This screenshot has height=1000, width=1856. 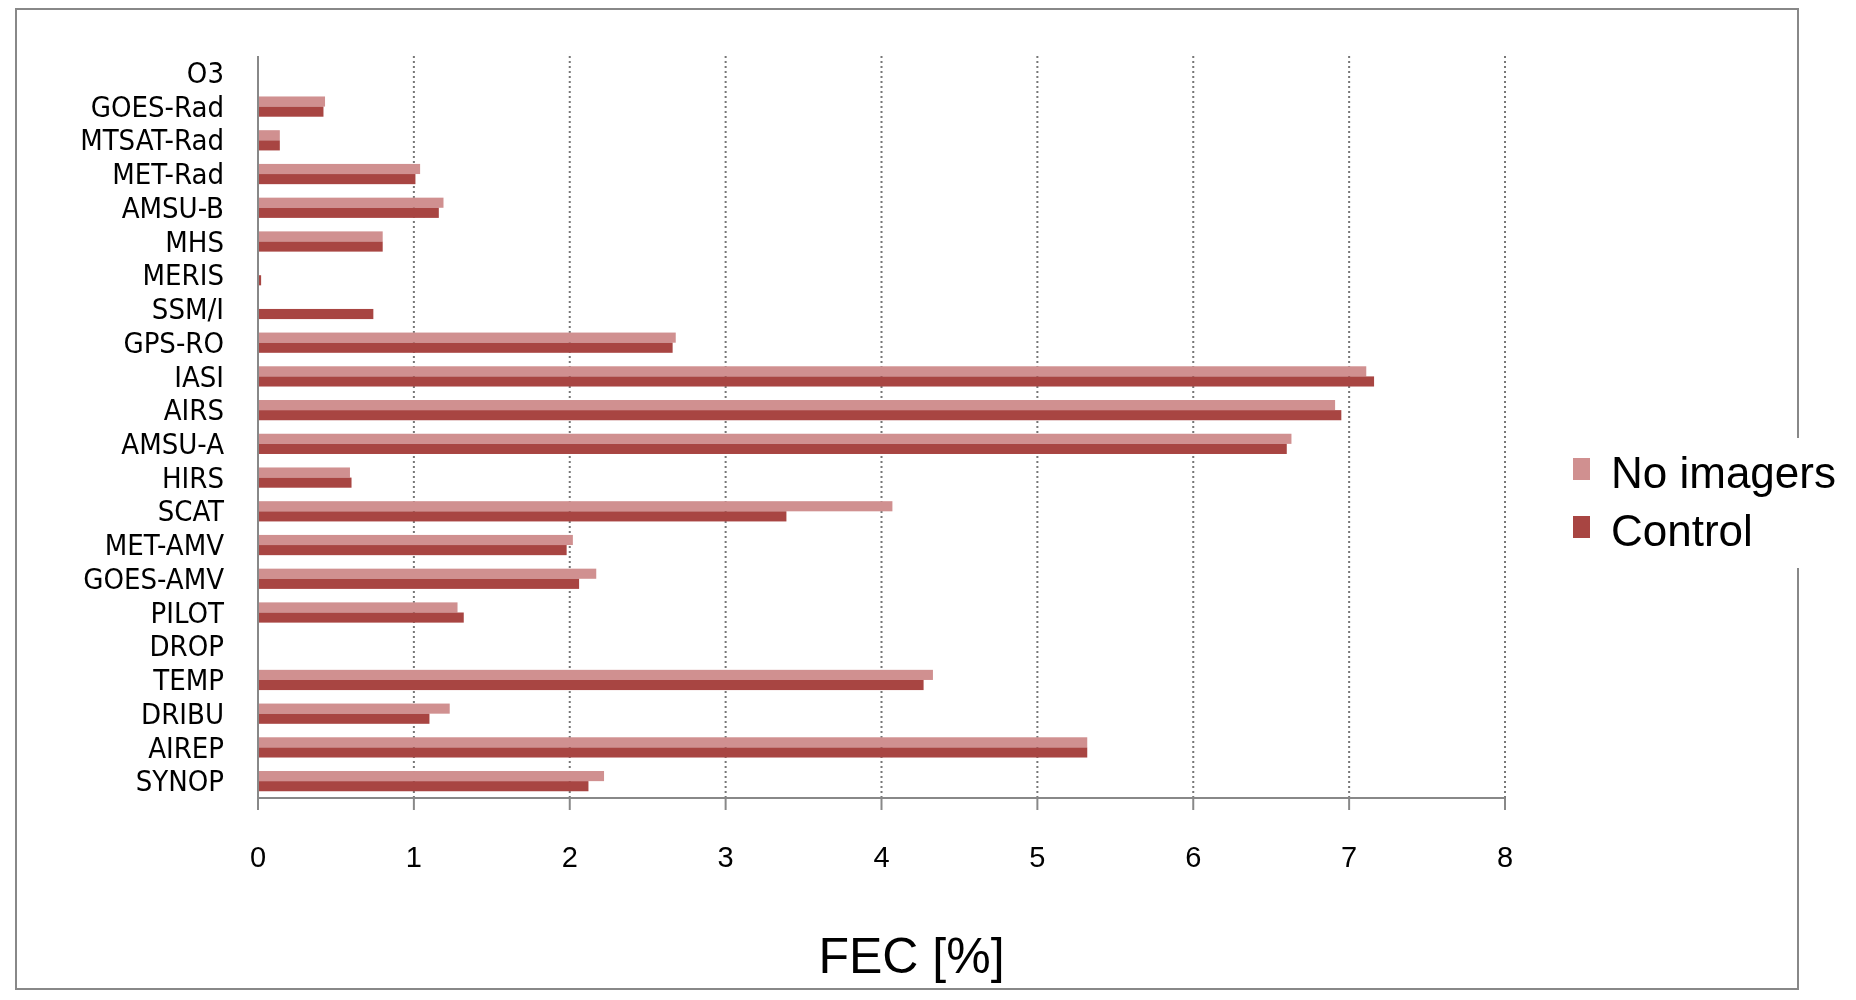 I want to click on x-tick-label: 6, so click(x=1193, y=857).